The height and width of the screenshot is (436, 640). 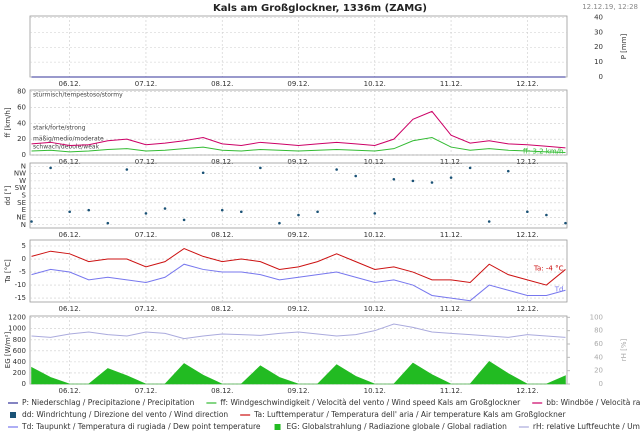 What do you see at coordinates (59, 128) in the screenshot?
I see `band-label: stark/forte/strong` at bounding box center [59, 128].